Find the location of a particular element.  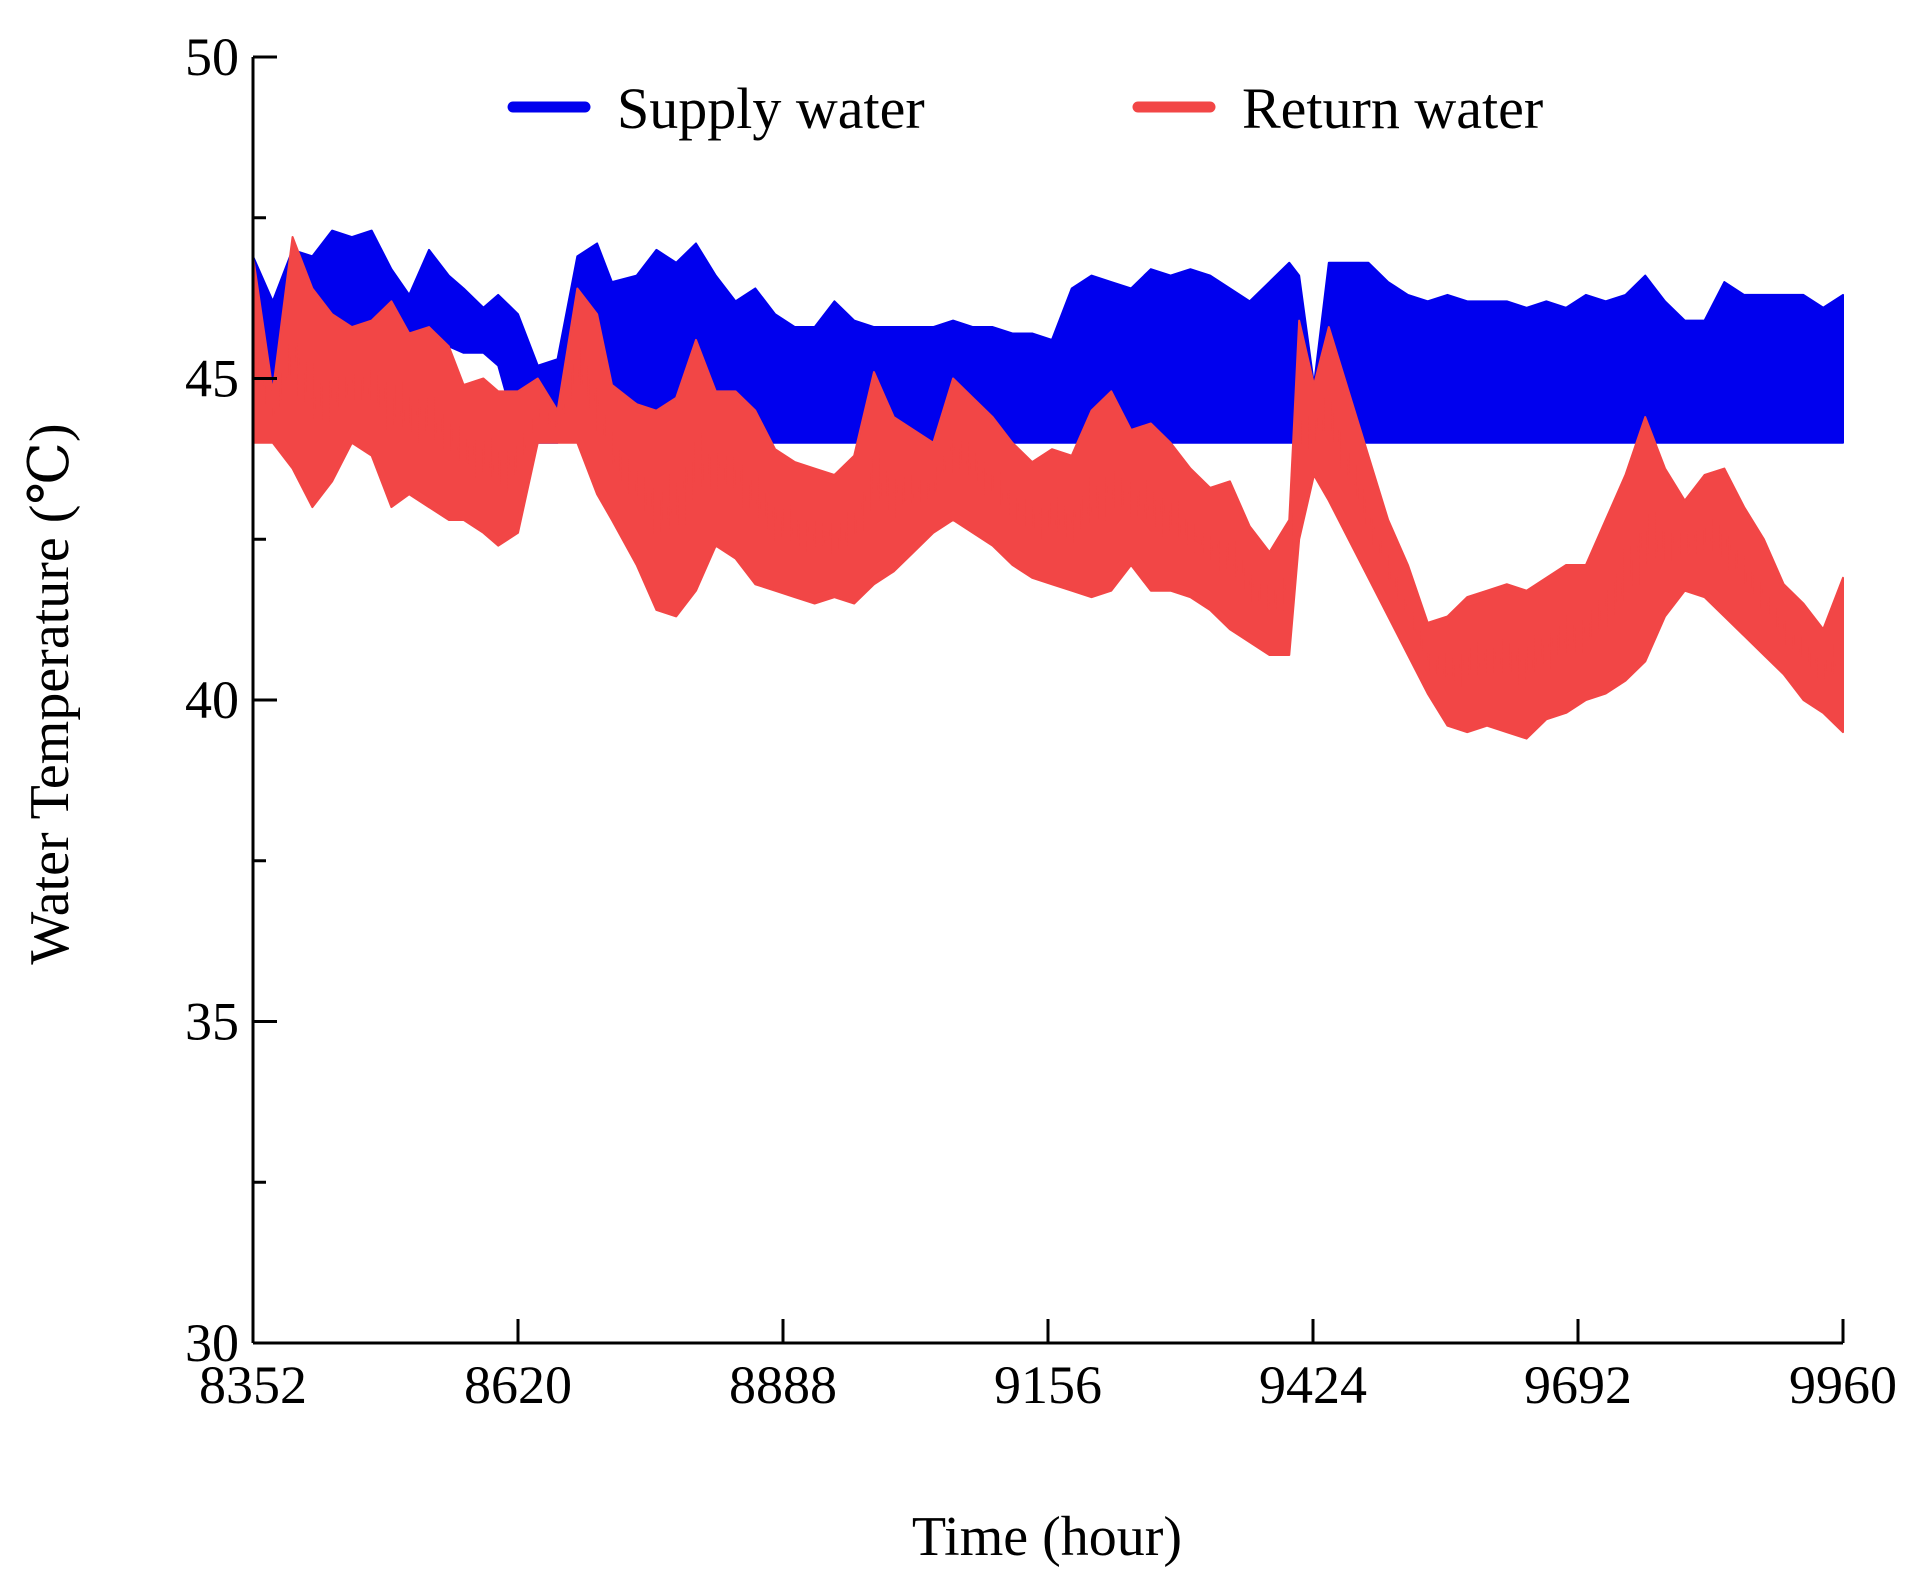

y-tick-label: 30 is located at coordinates (212, 1343).